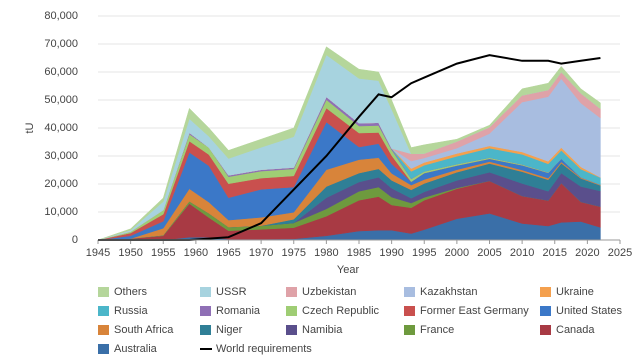 The image size is (640, 364). I want to click on y-tick-label: 60,000, so click(61, 72).